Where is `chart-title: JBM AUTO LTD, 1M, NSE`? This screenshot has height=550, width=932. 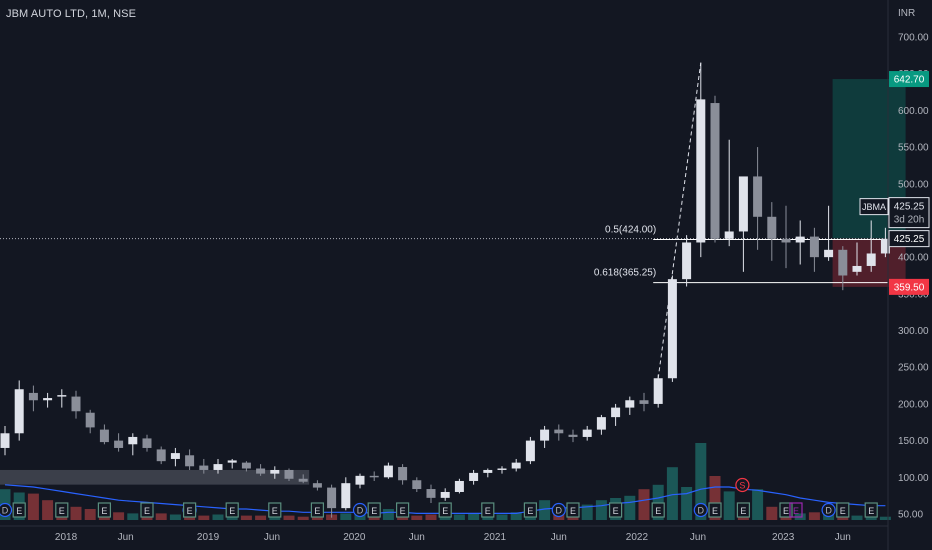
chart-title: JBM AUTO LTD, 1M, NSE is located at coordinates (71, 14).